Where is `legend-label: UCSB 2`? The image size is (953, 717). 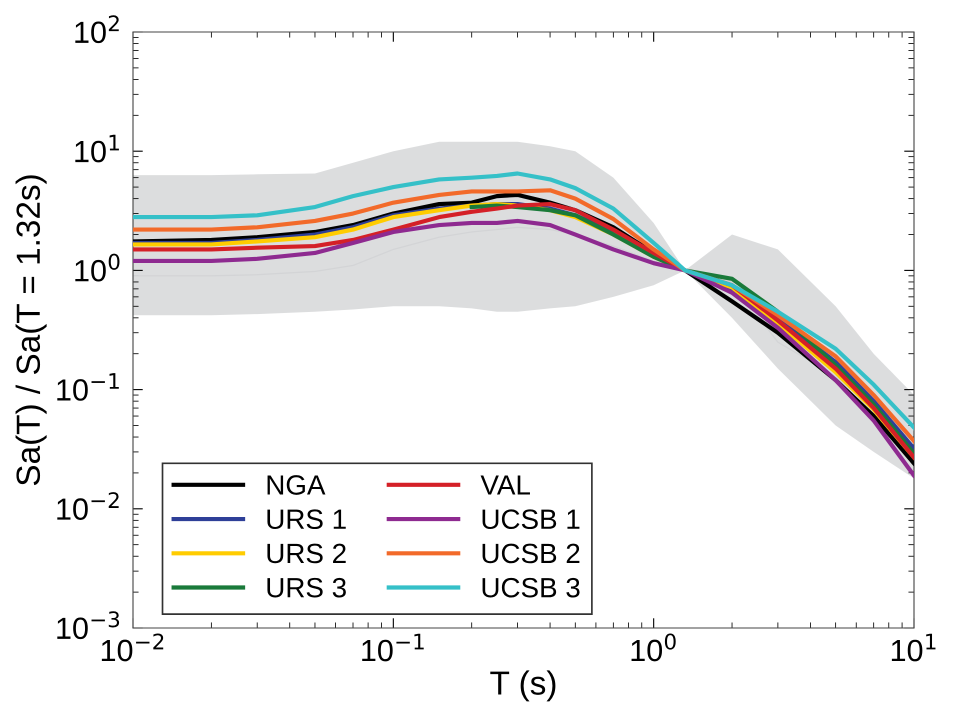 legend-label: UCSB 2 is located at coordinates (531, 554).